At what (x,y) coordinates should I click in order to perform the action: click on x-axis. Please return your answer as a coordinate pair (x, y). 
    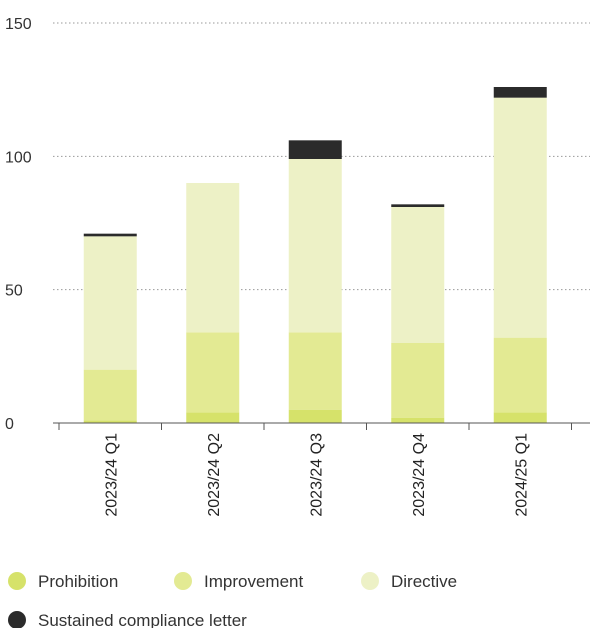
    Looking at the image, I should click on (321, 426).